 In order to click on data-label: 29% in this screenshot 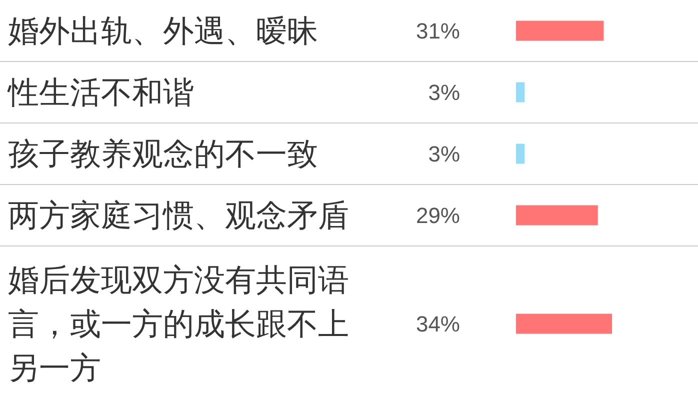, I will do `click(438, 215)`.